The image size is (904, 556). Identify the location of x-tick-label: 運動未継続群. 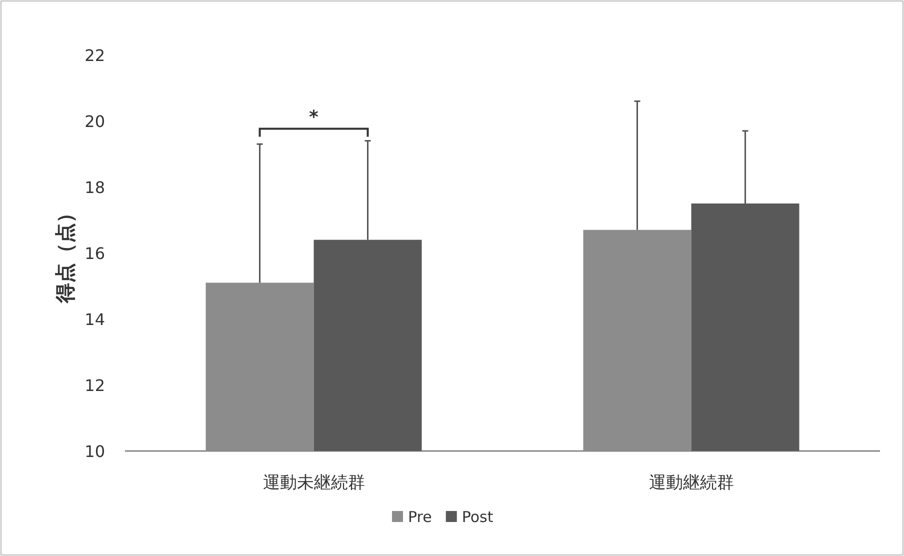
(313, 483).